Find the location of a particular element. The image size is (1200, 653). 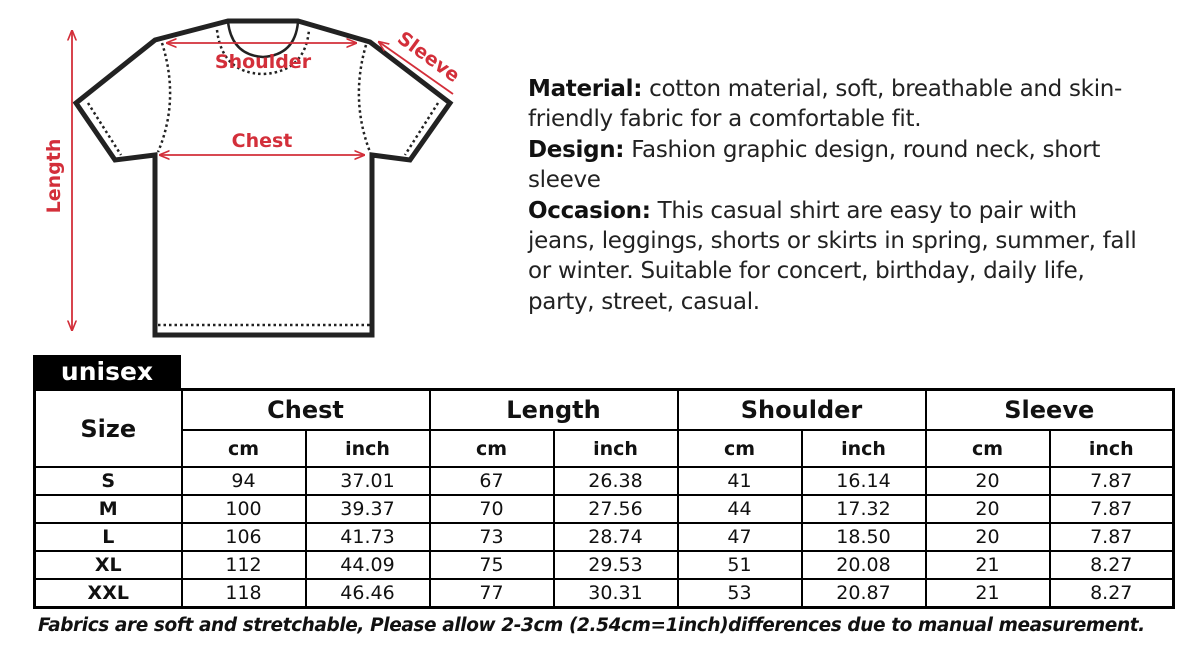

size-cell: L is located at coordinates (108, 537).